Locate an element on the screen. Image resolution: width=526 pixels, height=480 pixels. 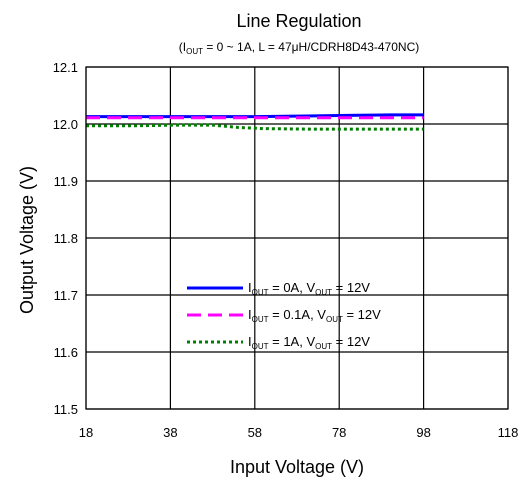
subtitle-prefix: (I is located at coordinates (182, 47).